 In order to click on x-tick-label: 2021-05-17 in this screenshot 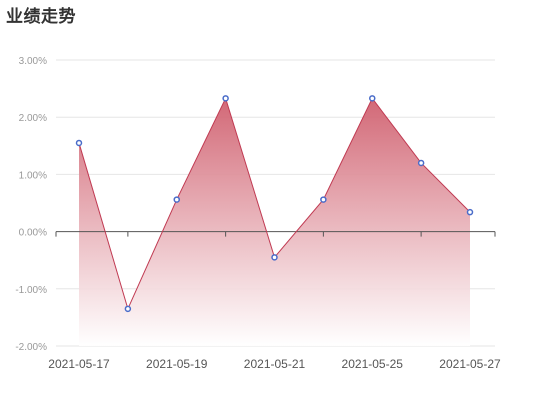, I will do `click(79, 364)`.